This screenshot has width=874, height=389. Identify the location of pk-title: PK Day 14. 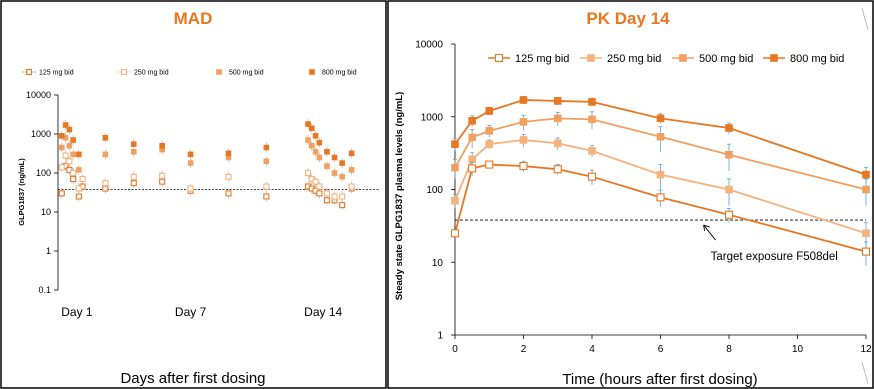
(628, 18).